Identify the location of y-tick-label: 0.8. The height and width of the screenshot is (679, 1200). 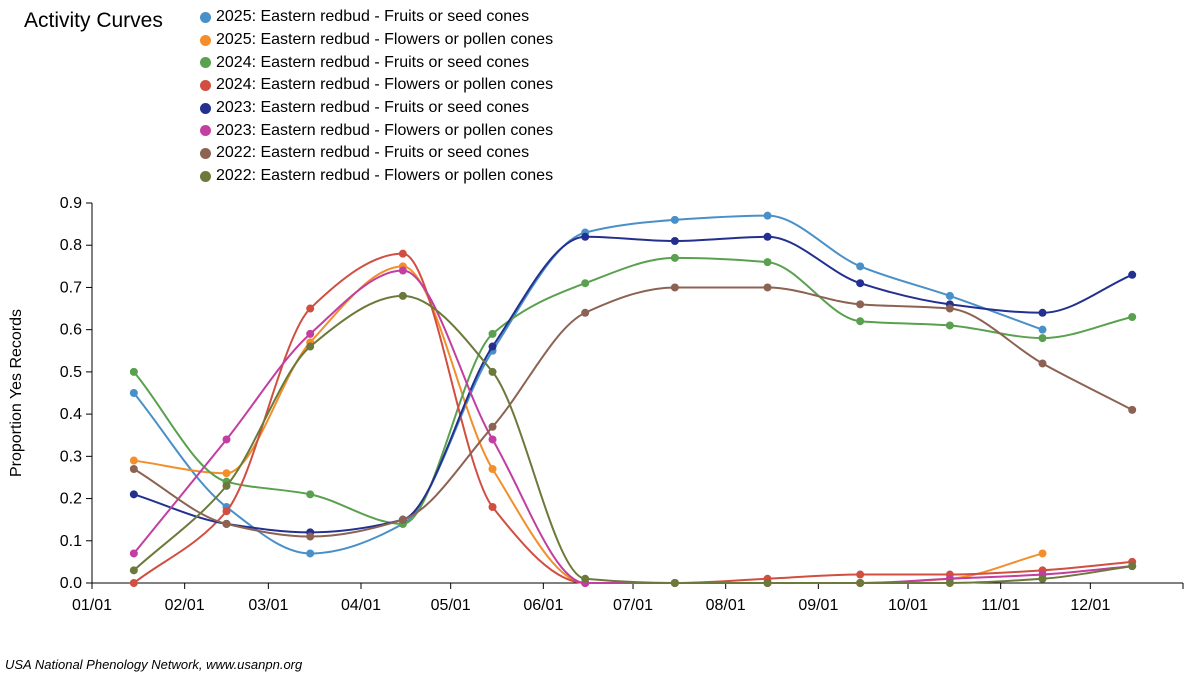
(71, 245).